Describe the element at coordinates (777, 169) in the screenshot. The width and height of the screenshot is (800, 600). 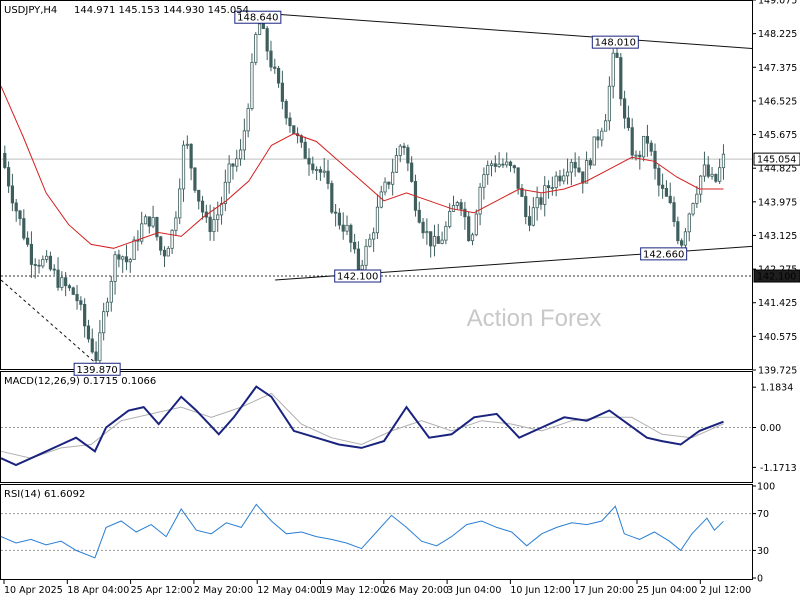
I see `y-tick-label: 144.825` at that location.